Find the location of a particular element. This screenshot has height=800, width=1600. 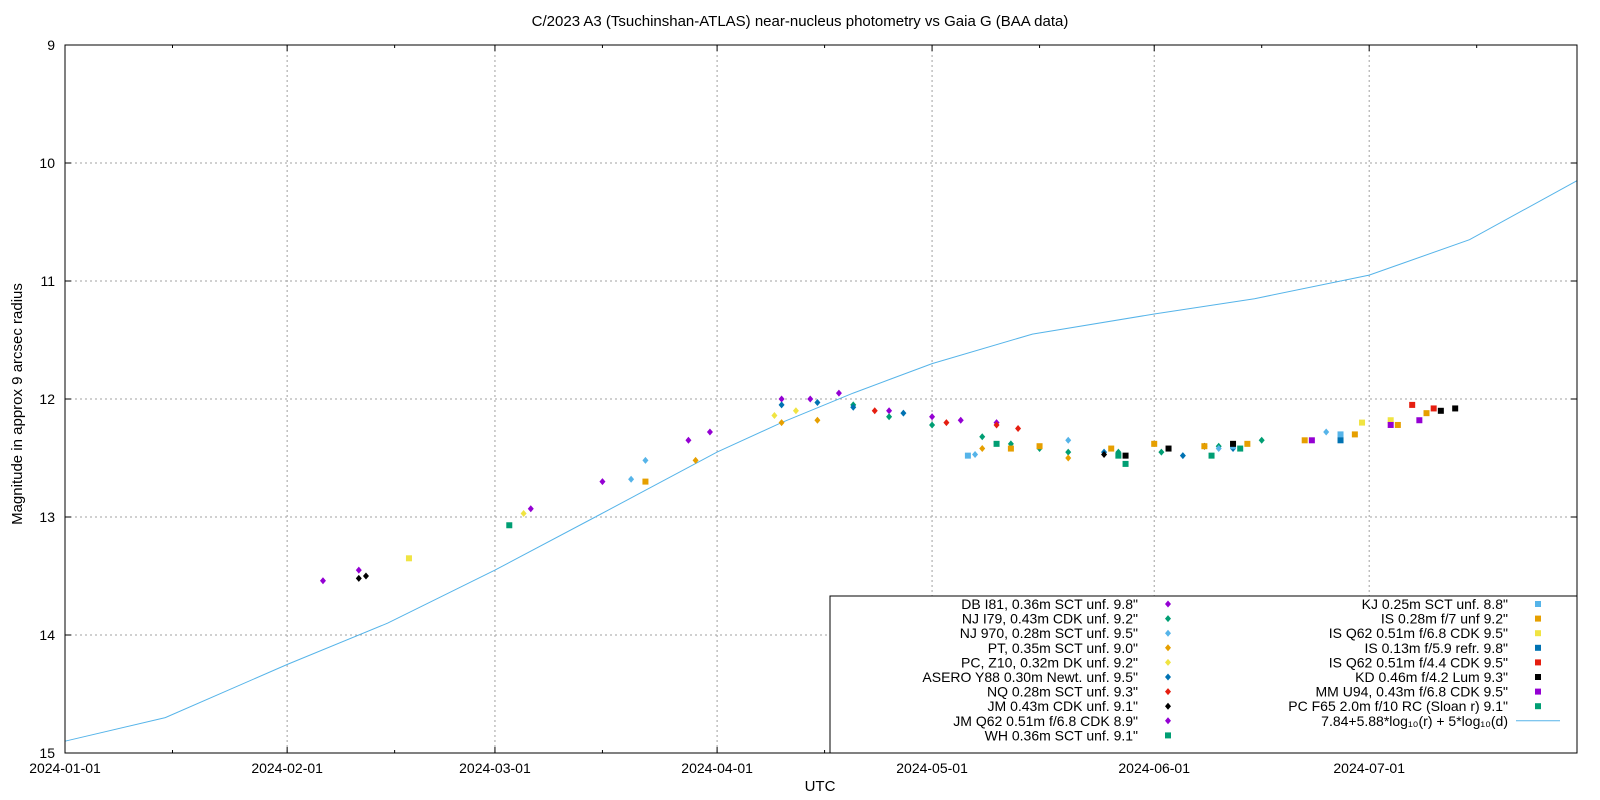

legend-label: NQ 0.28m SCT unf. 9.3" is located at coordinates (1062, 692).